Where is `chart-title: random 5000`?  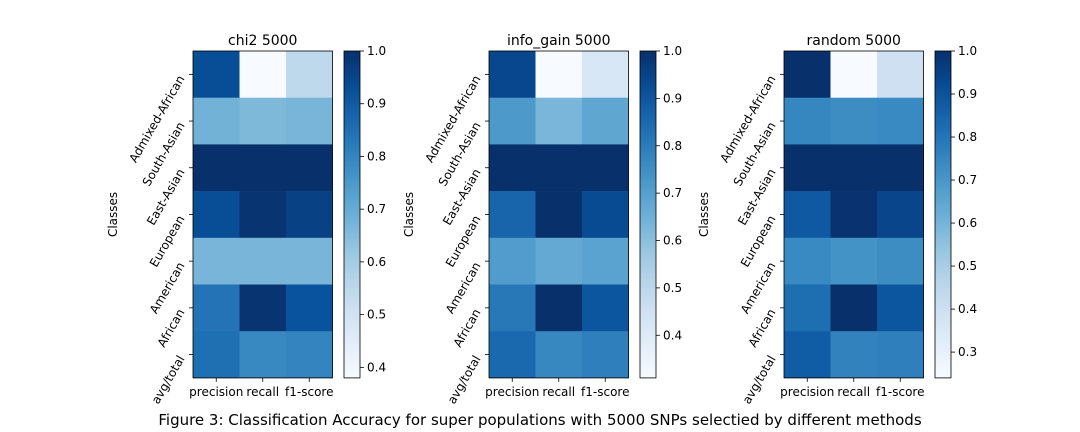
chart-title: random 5000 is located at coordinates (854, 41).